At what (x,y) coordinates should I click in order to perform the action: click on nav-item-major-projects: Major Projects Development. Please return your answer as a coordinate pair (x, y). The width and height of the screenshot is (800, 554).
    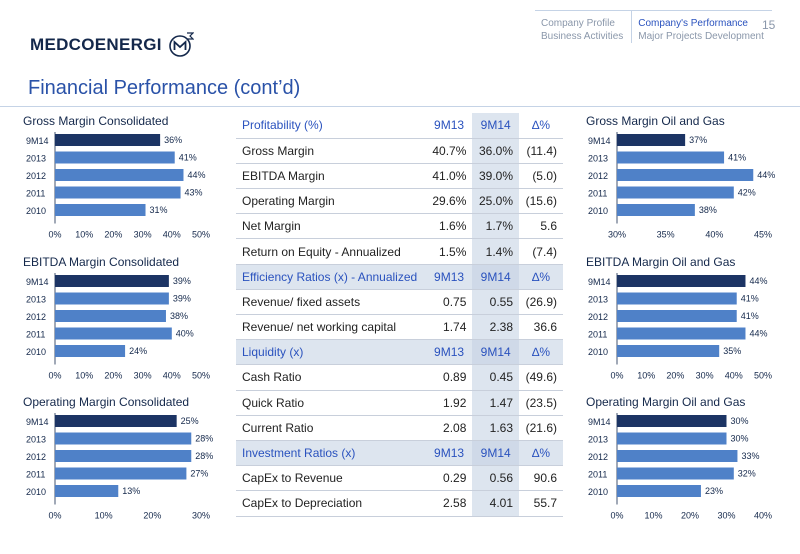
    Looking at the image, I should click on (701, 36).